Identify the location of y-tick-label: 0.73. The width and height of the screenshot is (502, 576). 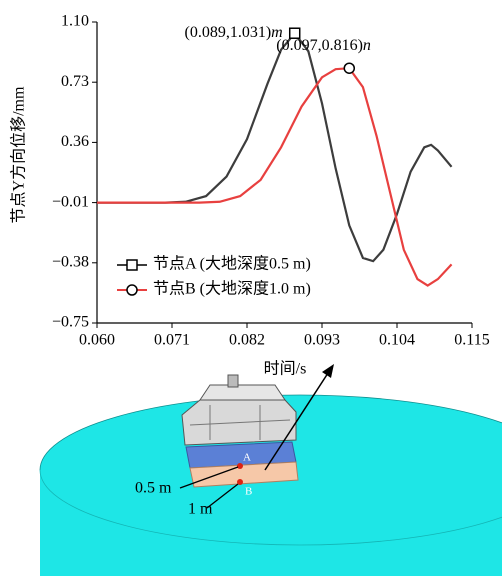
(75, 81).